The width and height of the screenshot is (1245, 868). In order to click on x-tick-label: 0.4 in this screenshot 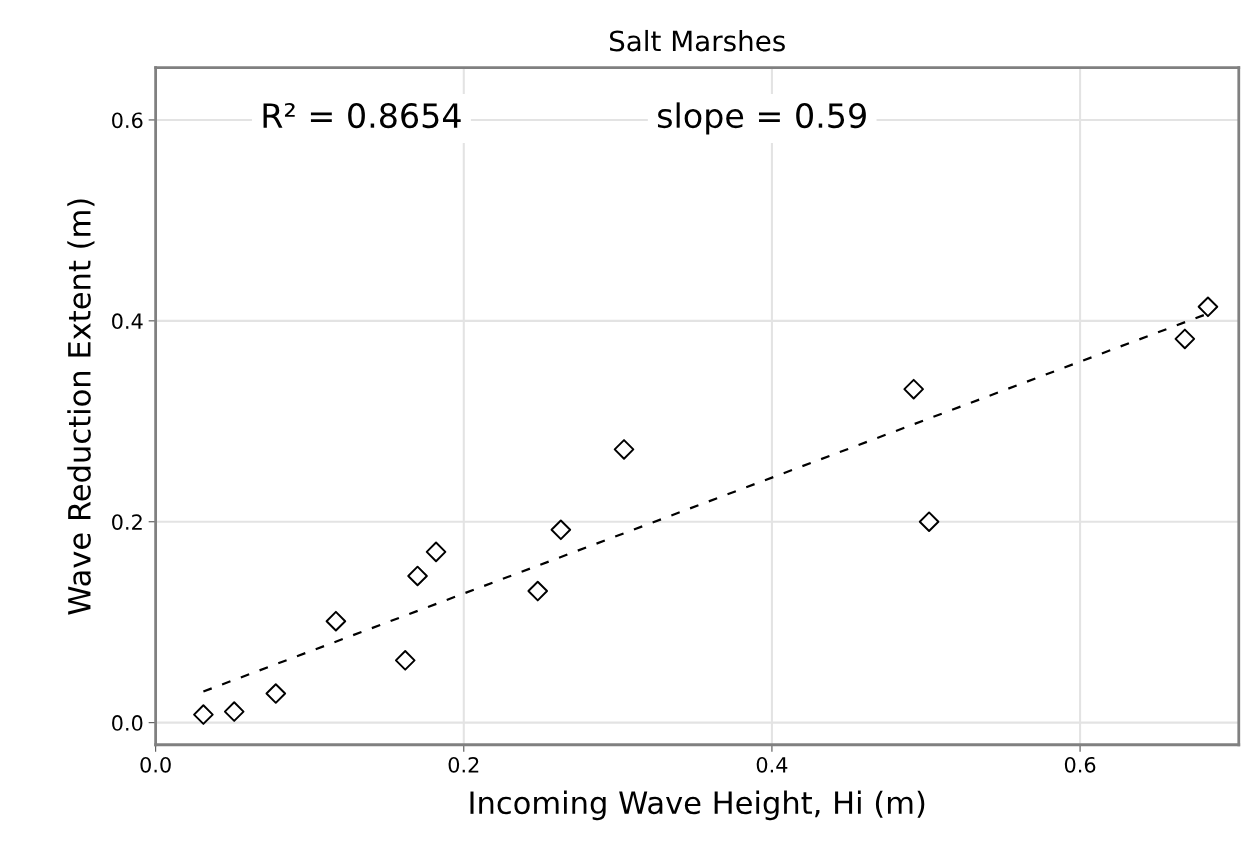, I will do `click(772, 764)`.